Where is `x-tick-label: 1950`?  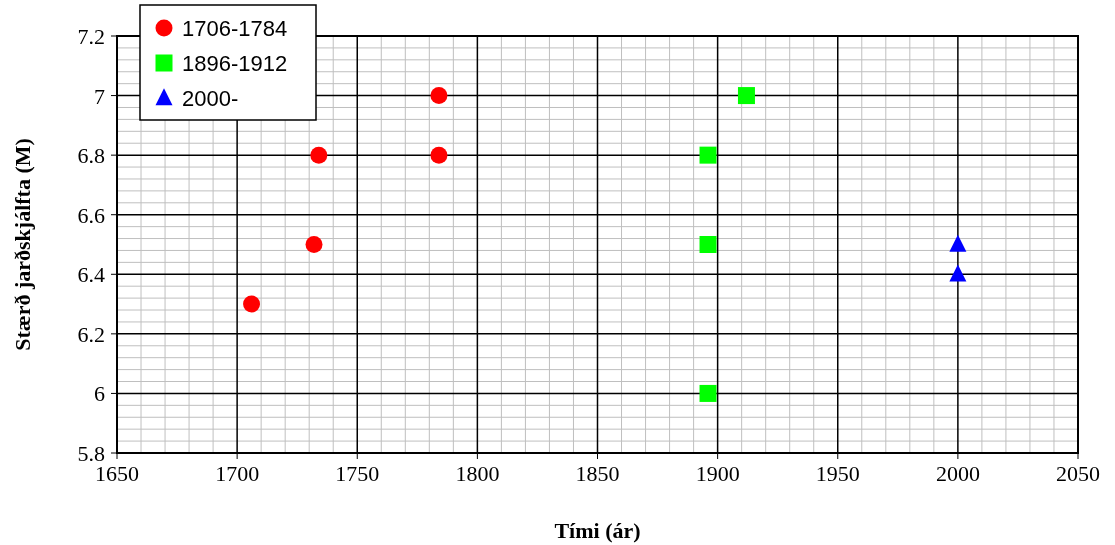
x-tick-label: 1950 is located at coordinates (837, 473).